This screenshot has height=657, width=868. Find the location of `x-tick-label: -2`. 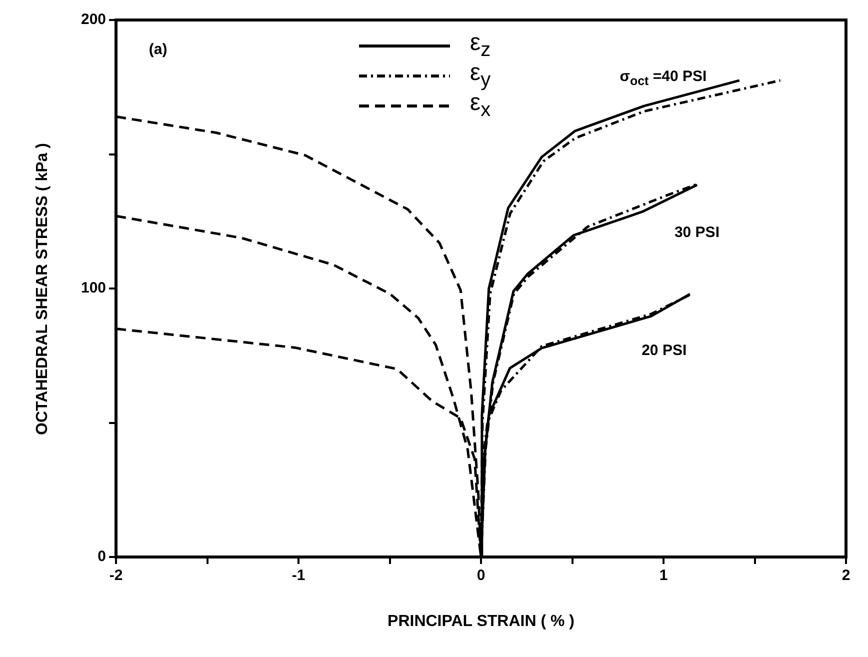

x-tick-label: -2 is located at coordinates (116, 575).